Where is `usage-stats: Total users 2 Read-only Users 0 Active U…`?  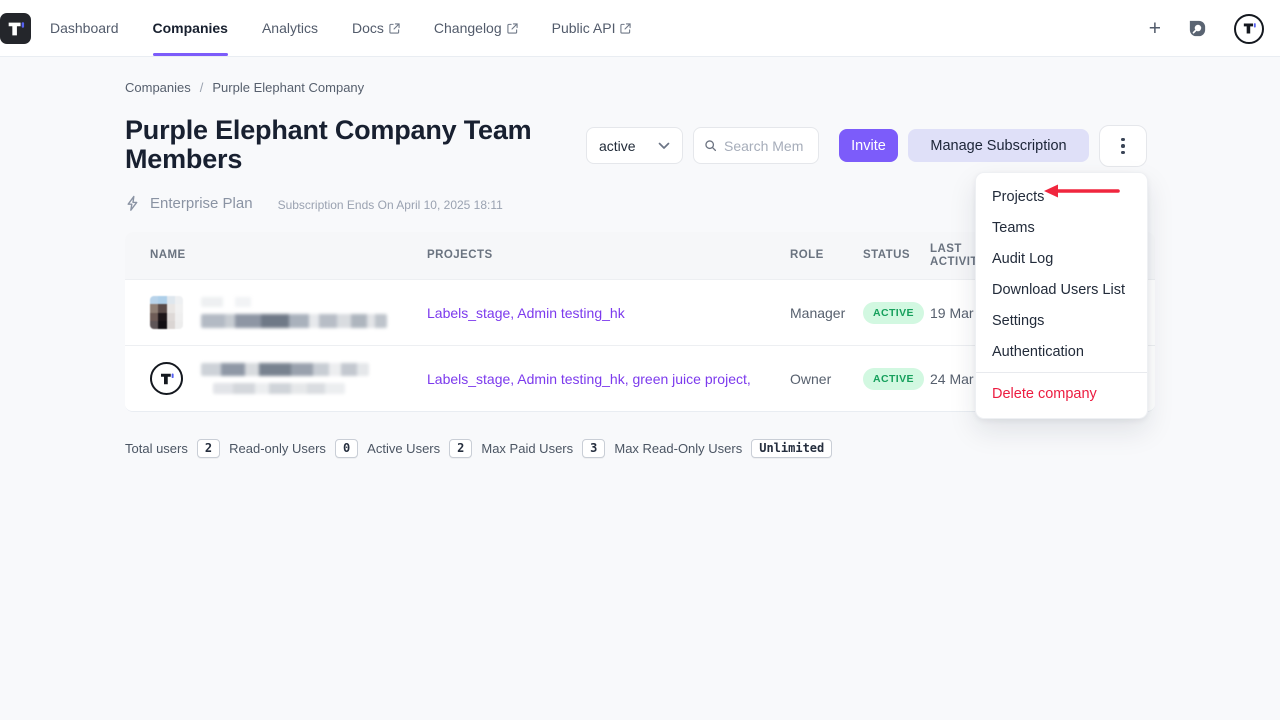 usage-stats: Total users 2 Read-only Users 0 Active U… is located at coordinates (479, 448).